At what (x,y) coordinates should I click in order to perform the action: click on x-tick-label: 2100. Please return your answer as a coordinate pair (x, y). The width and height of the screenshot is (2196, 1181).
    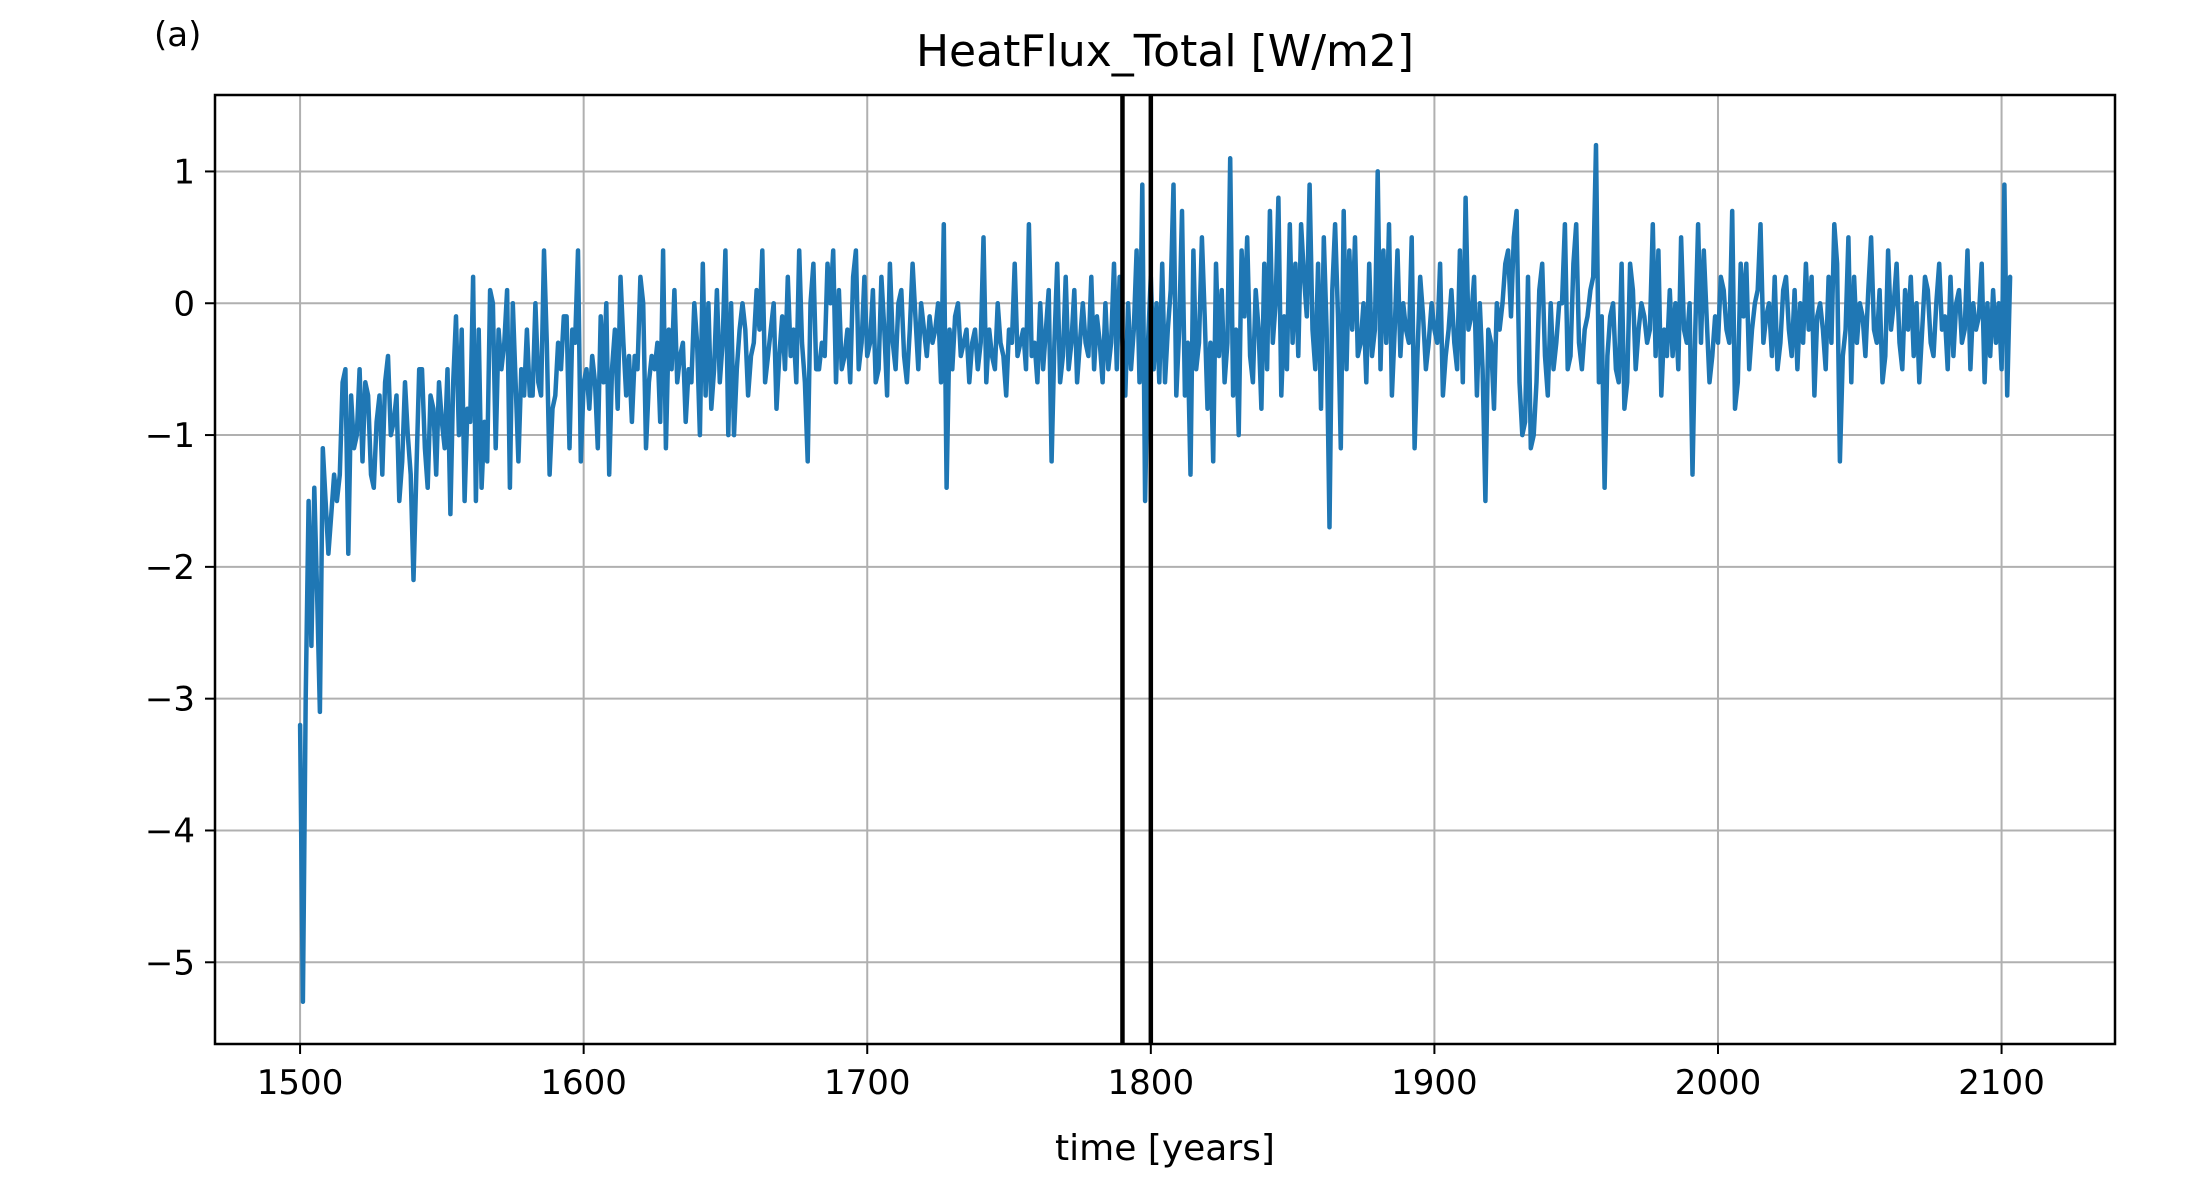
    Looking at the image, I should click on (2001, 1083).